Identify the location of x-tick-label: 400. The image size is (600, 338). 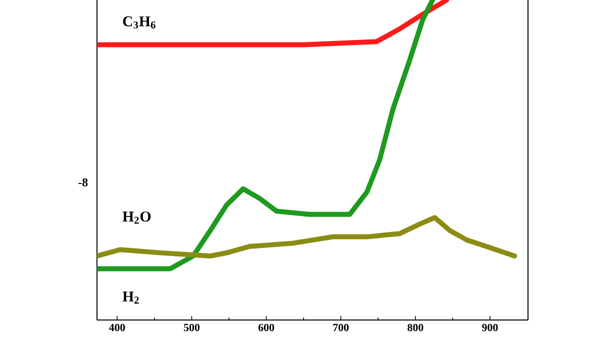
(117, 328).